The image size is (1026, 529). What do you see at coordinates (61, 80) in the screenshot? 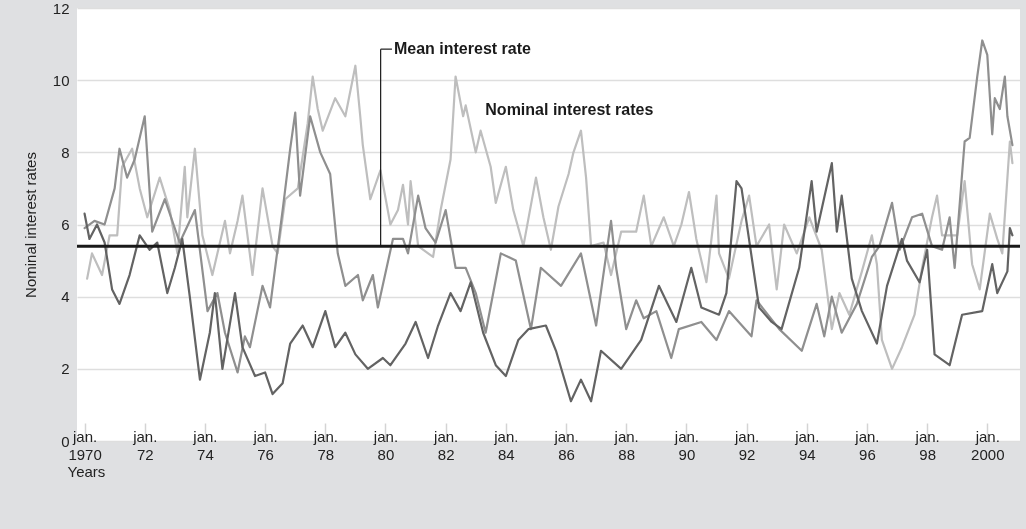
I see `y-tick-label: 10` at bounding box center [61, 80].